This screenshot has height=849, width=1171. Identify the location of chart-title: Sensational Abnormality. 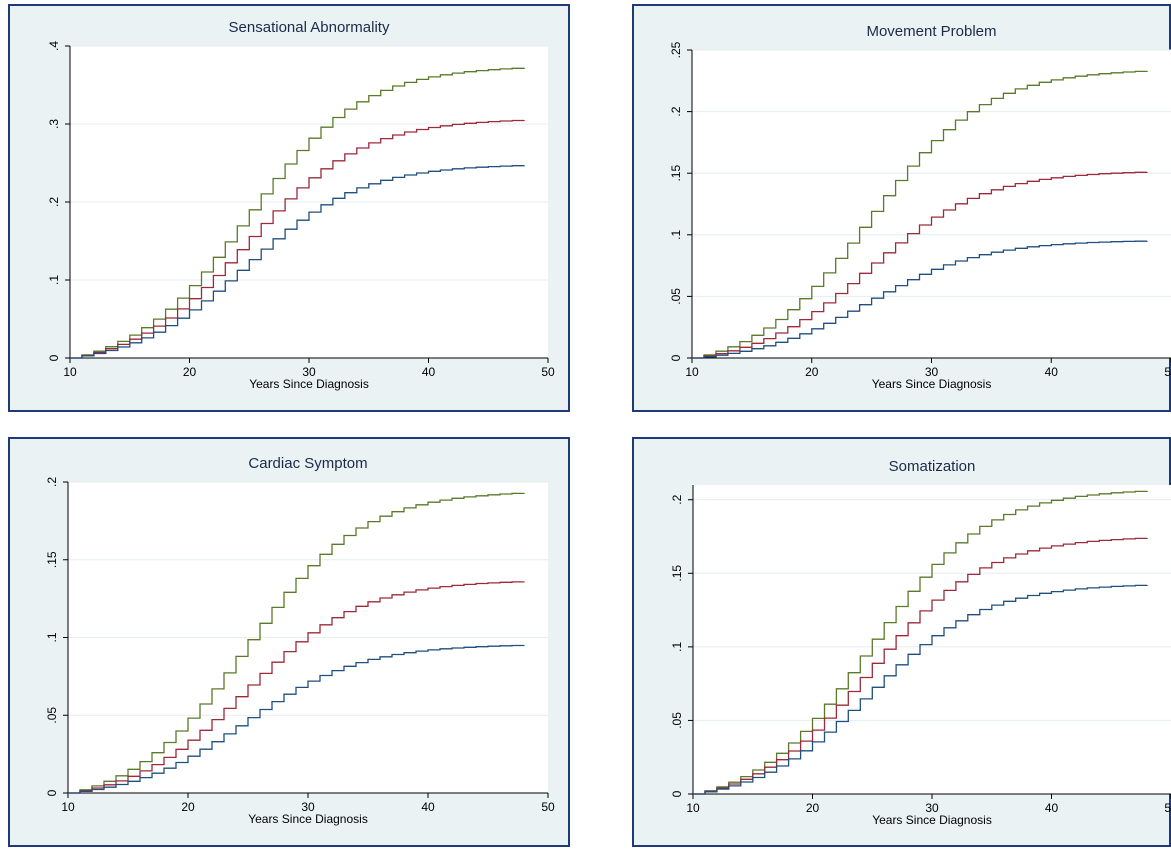
(309, 27).